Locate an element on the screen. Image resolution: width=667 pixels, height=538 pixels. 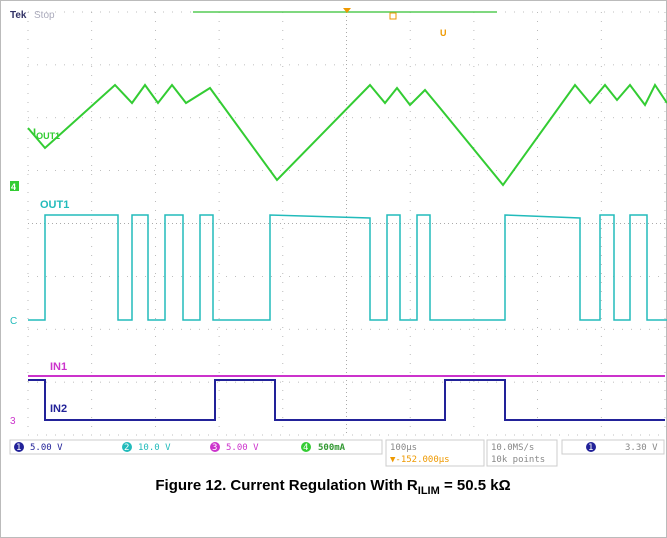
ch3-scale: 5.00 V is located at coordinates (242, 448).